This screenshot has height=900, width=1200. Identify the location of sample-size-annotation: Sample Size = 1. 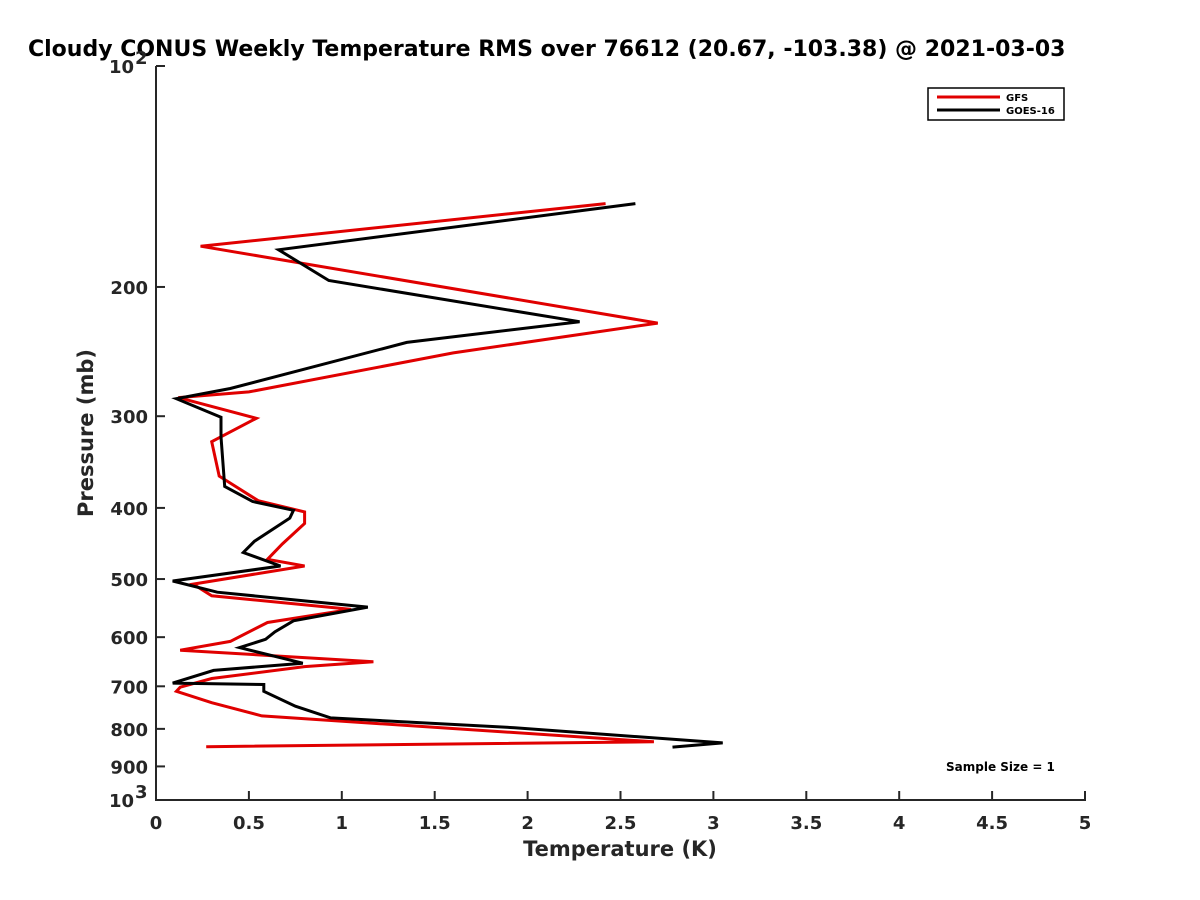
(1000, 767).